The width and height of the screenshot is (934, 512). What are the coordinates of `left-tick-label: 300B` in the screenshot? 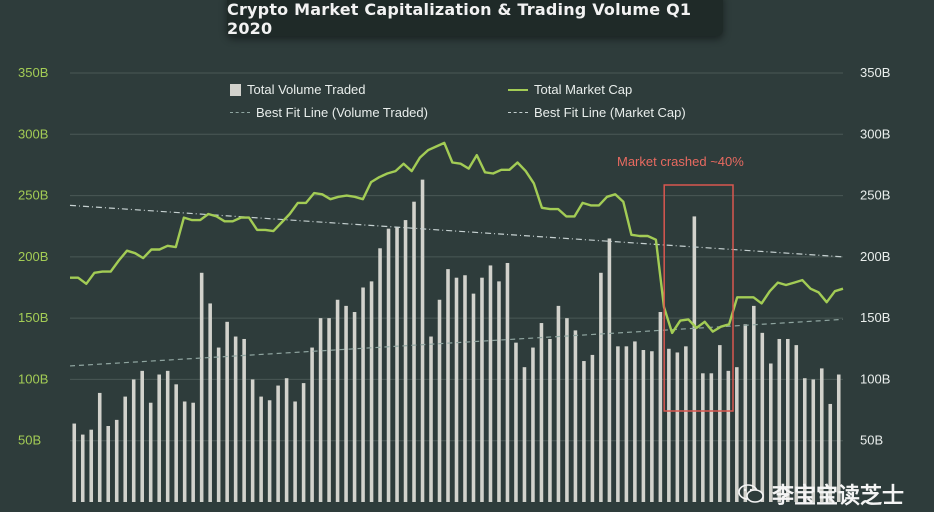 It's located at (33, 133).